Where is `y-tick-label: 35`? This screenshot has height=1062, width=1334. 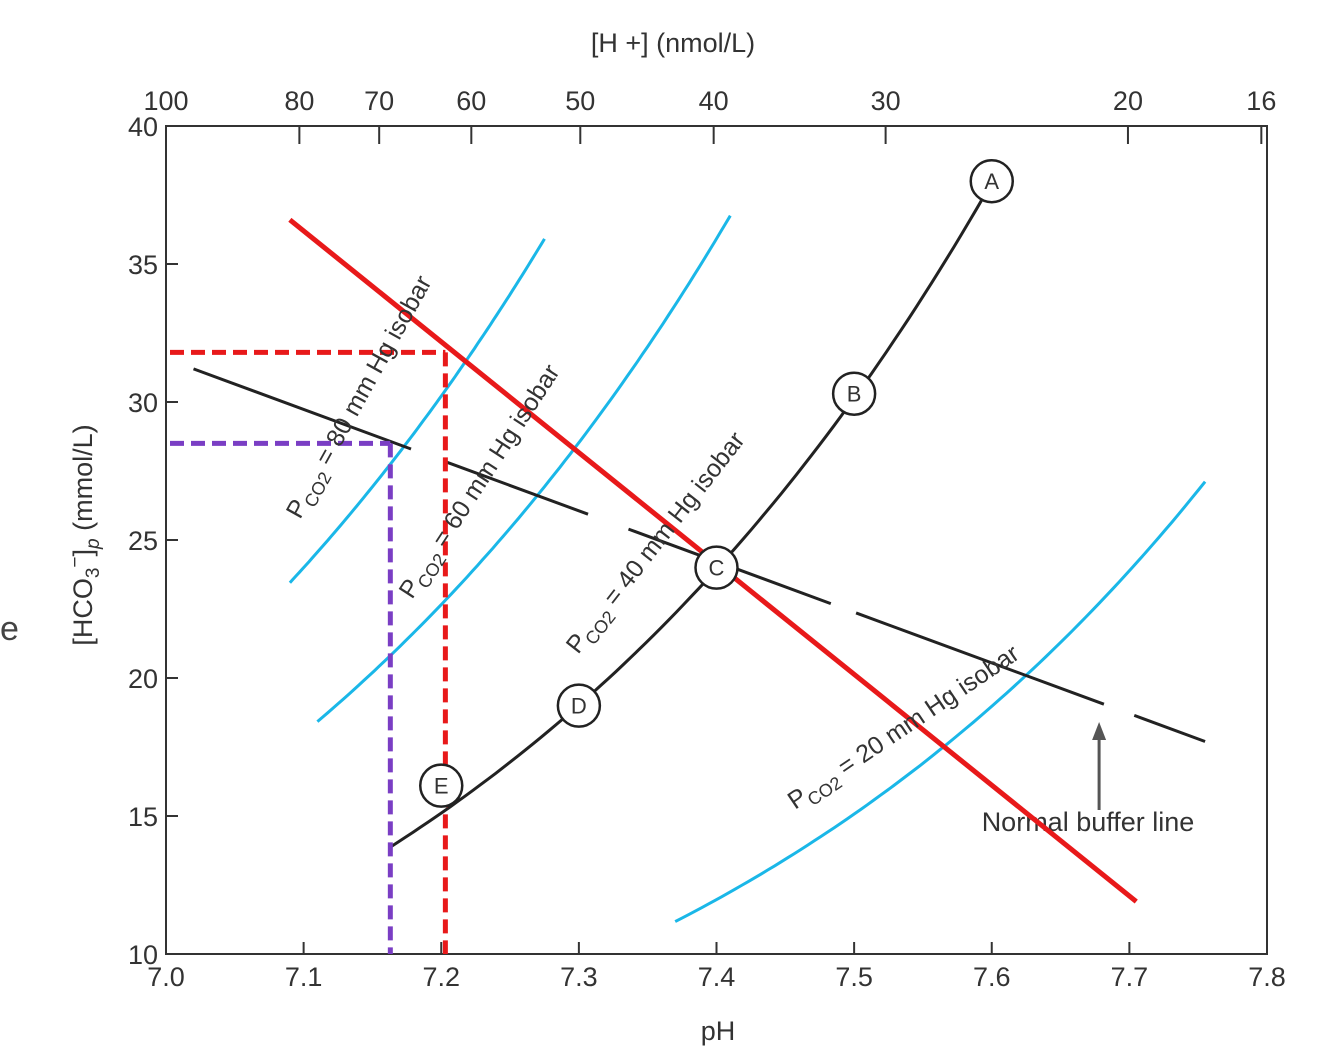
y-tick-label: 35 is located at coordinates (143, 265).